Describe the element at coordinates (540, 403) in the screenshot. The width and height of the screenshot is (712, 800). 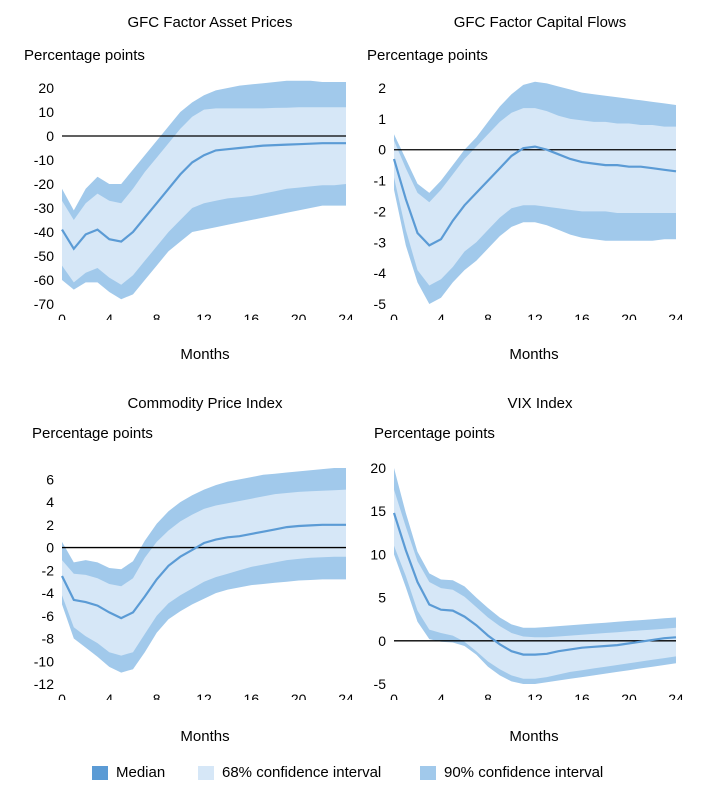
I see `panel-4-title: VIX Index` at that location.